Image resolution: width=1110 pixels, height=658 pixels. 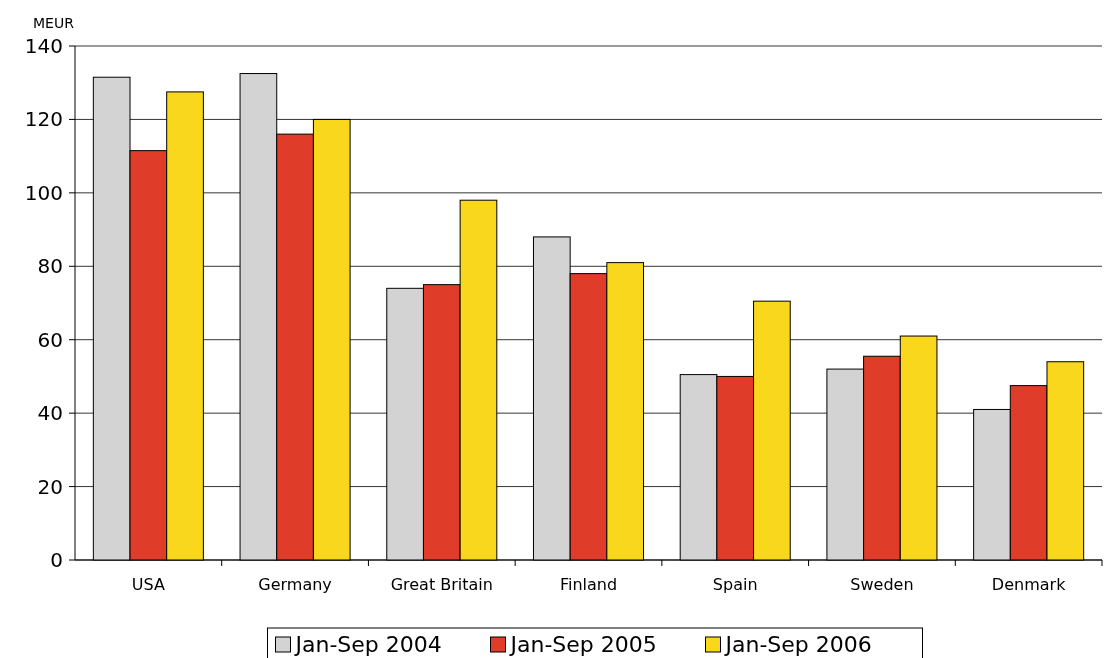 I want to click on y-tick-label: 40, so click(x=50, y=413).